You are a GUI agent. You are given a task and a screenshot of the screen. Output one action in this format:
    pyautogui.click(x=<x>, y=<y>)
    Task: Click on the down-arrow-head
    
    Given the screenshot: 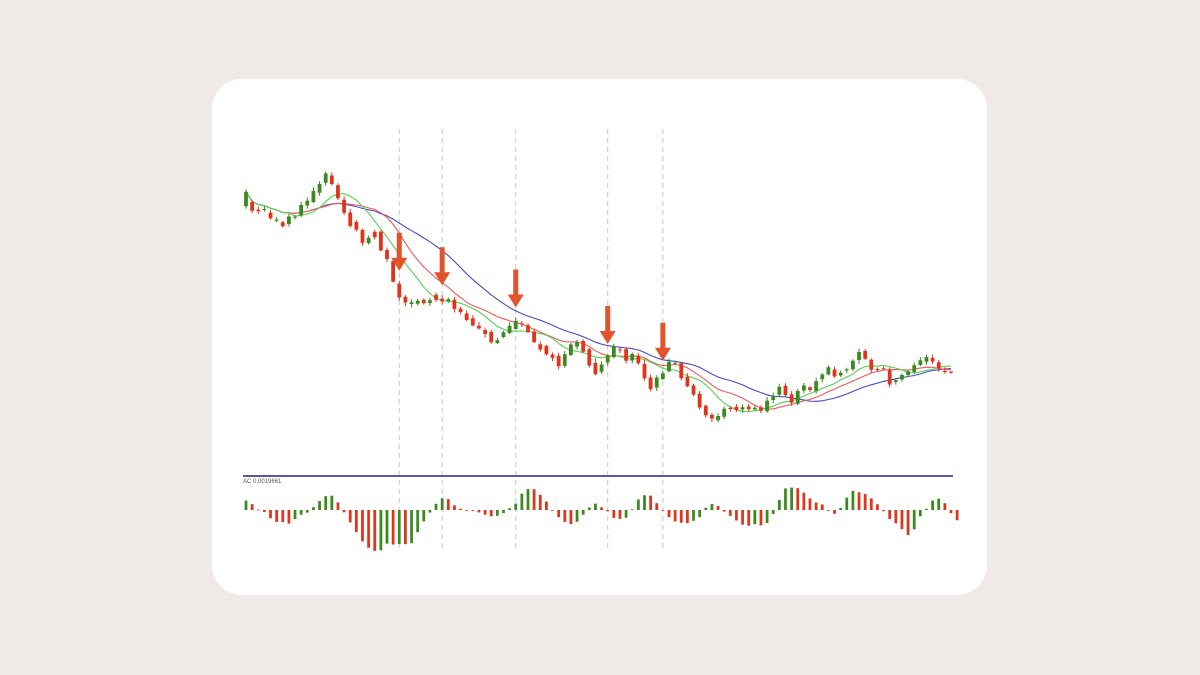 What is the action you would take?
    pyautogui.click(x=607, y=337)
    